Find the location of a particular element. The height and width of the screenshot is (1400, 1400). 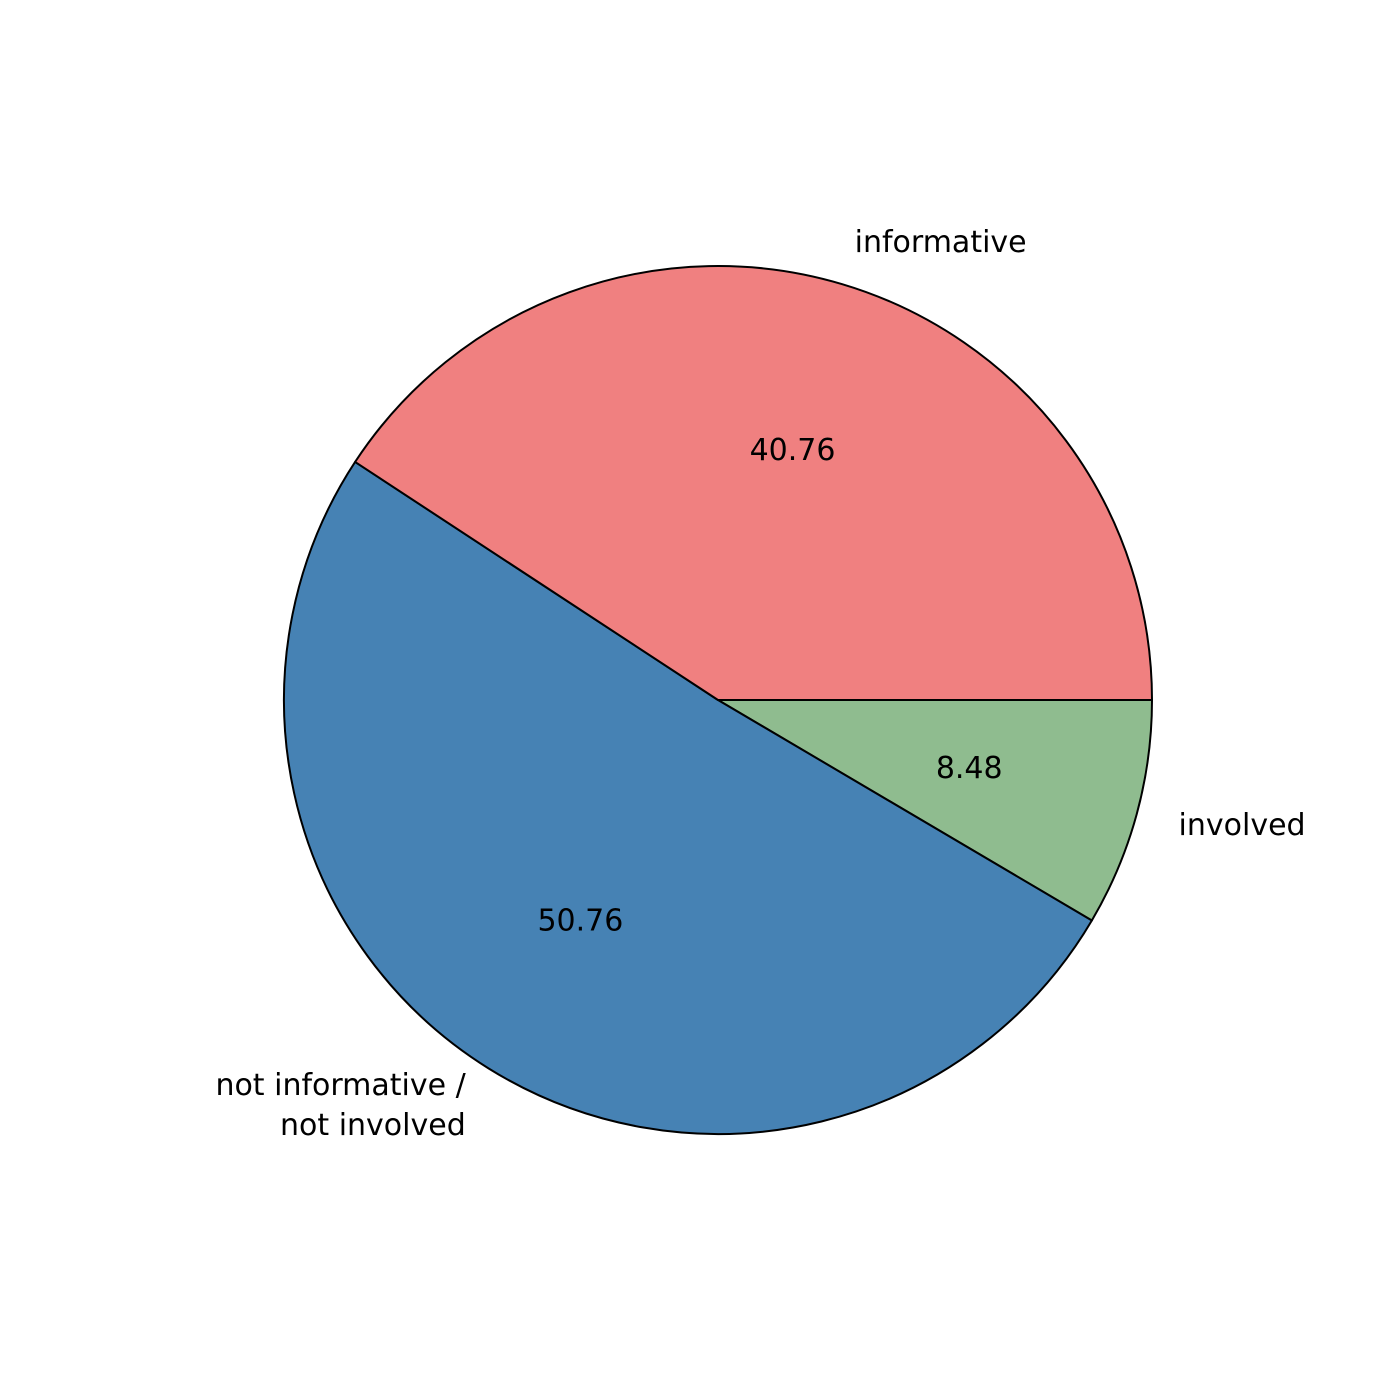

pie-value-label-informative: 40.76 is located at coordinates (793, 450).